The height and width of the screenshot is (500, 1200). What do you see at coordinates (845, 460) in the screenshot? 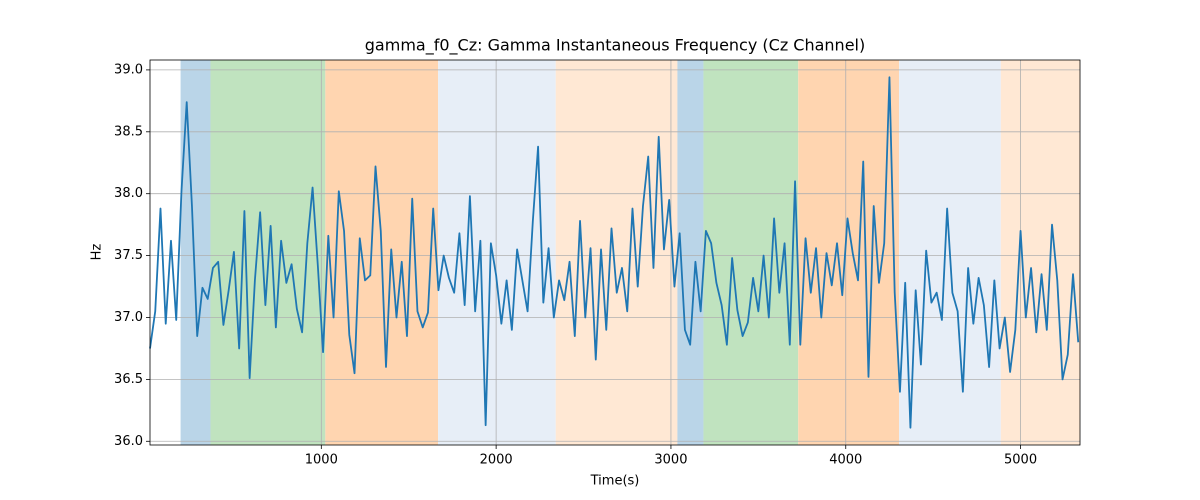
I see `x-tick-label: 4000` at bounding box center [845, 460].